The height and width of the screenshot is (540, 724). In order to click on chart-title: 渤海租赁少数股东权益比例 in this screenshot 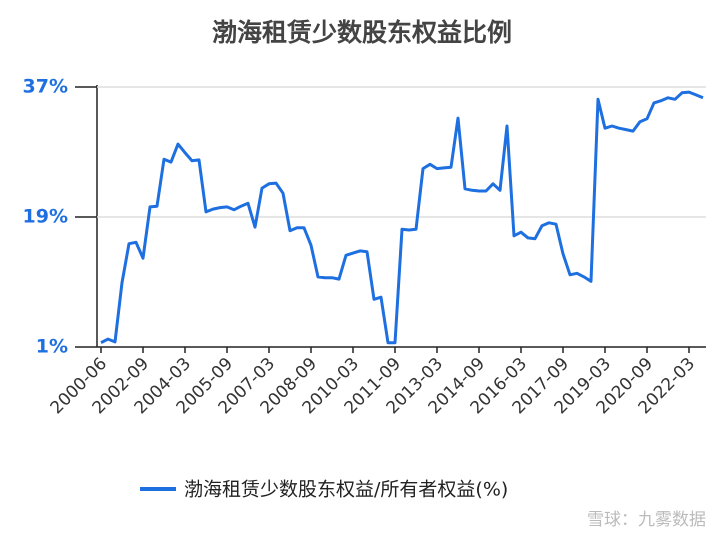, I will do `click(362, 32)`.